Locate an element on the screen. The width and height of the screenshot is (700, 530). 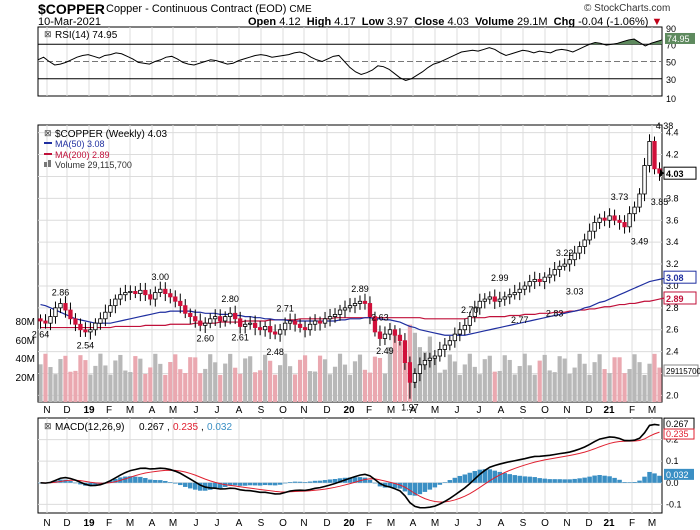
price-annotation: 2.61 is located at coordinates (240, 338).